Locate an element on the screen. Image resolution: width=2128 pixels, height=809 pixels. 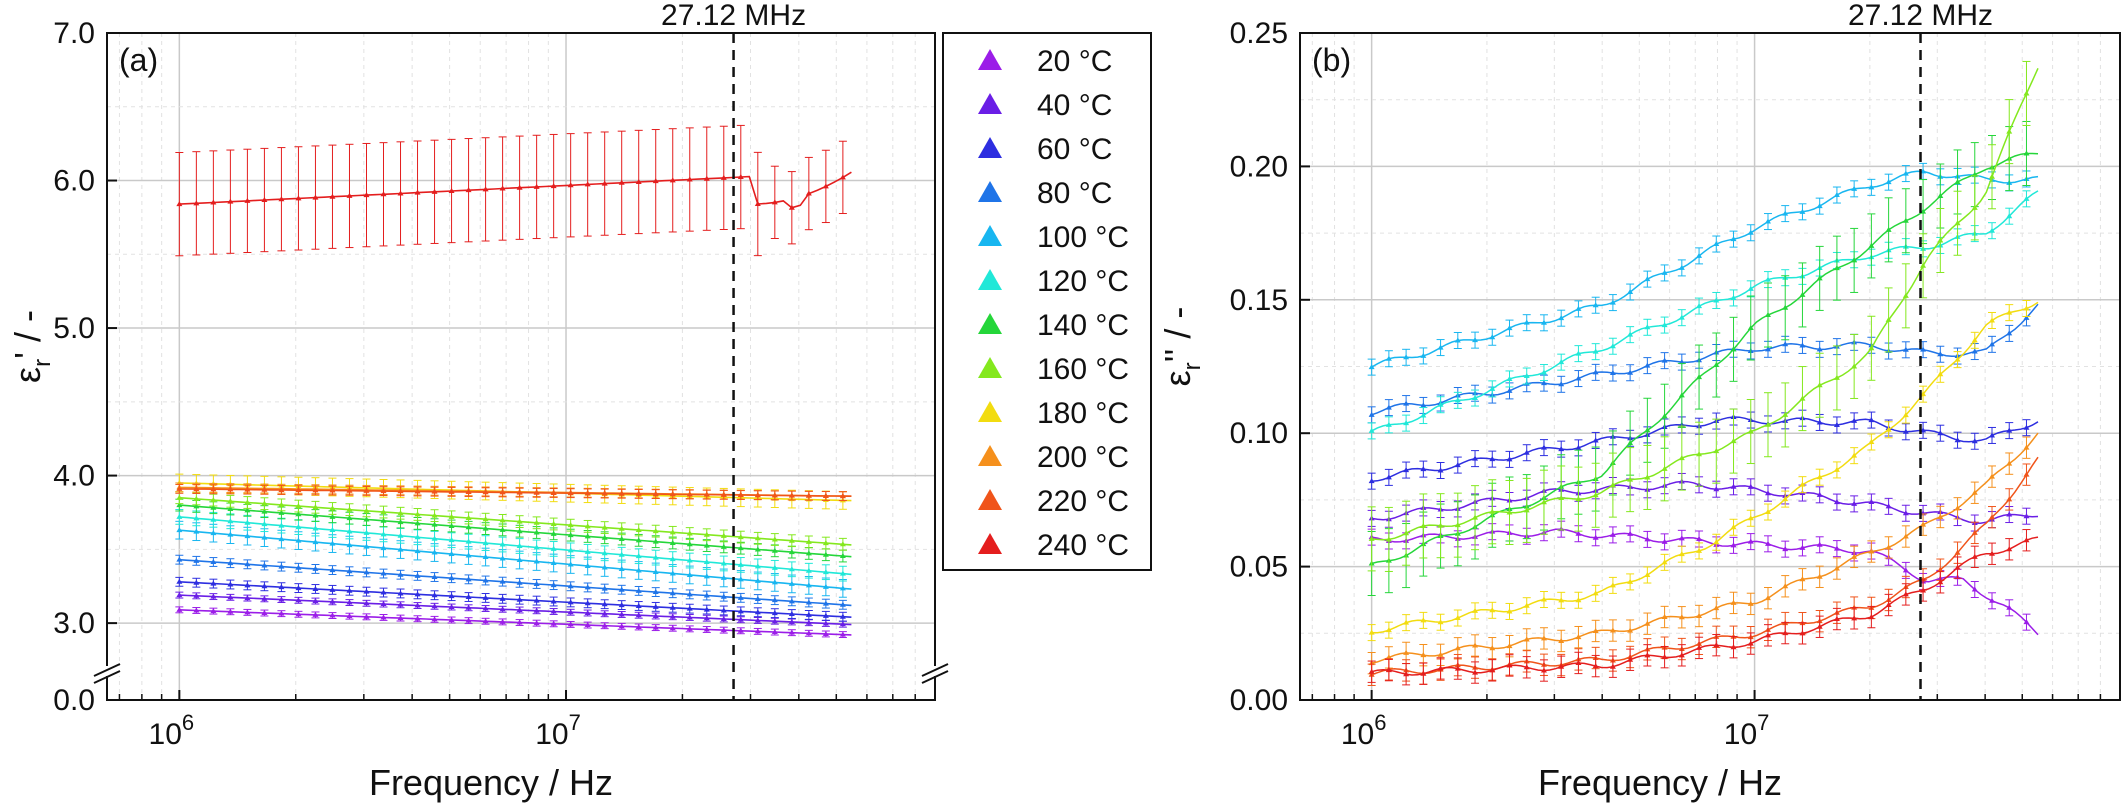
legend-label: 160 °C is located at coordinates (1083, 369).